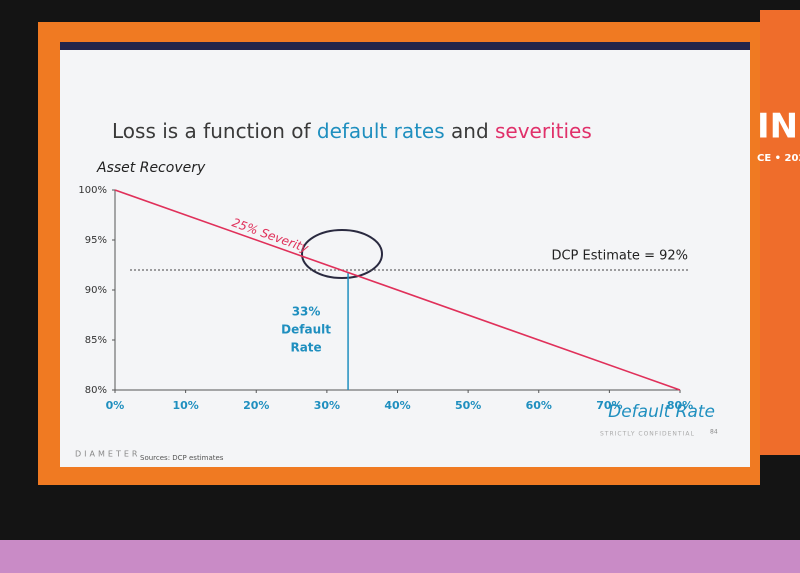 This screenshot has height=573, width=800. What do you see at coordinates (306, 312) in the screenshot?
I see `reference-label: 33%` at bounding box center [306, 312].